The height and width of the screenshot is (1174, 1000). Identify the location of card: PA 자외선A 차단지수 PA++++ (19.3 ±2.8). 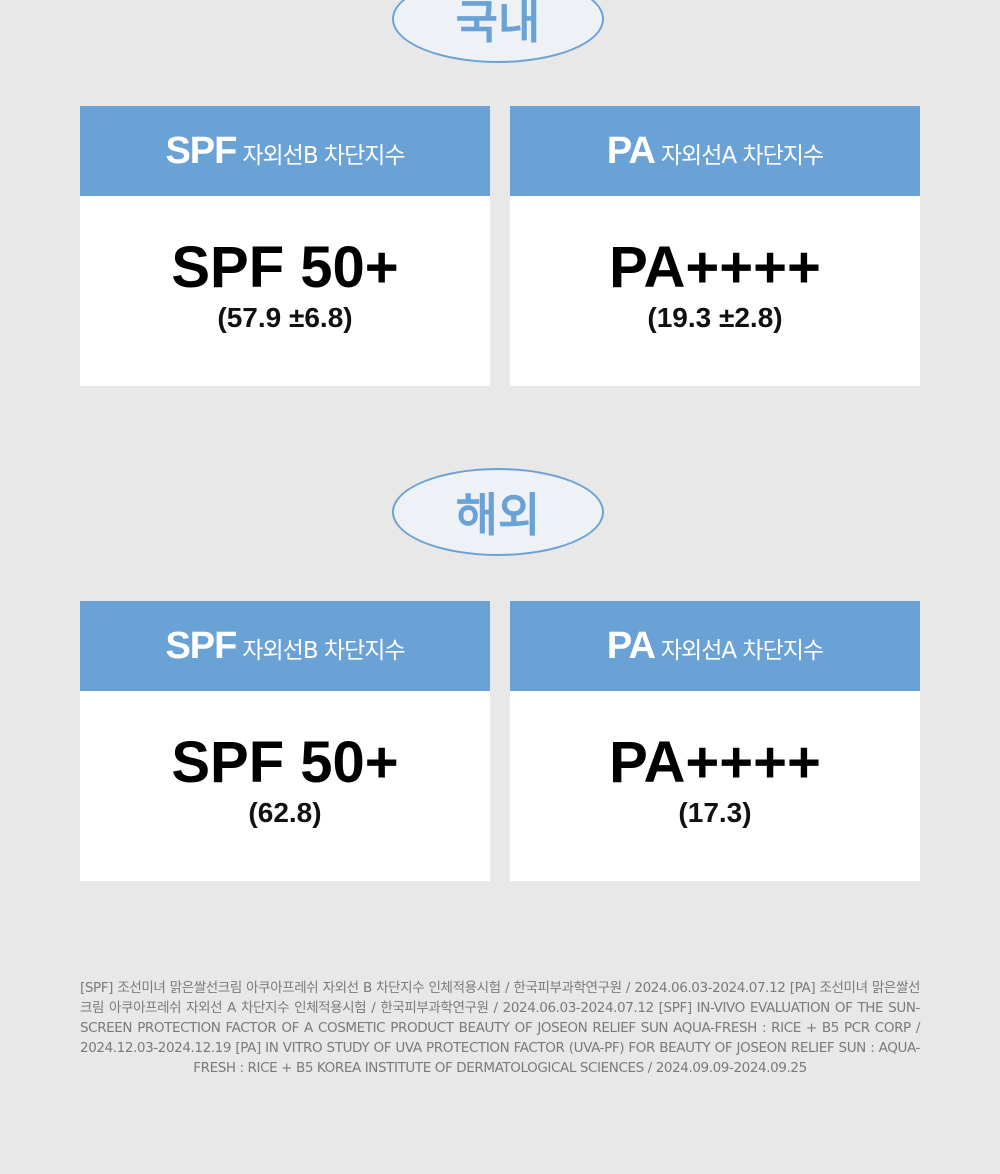
(715, 246).